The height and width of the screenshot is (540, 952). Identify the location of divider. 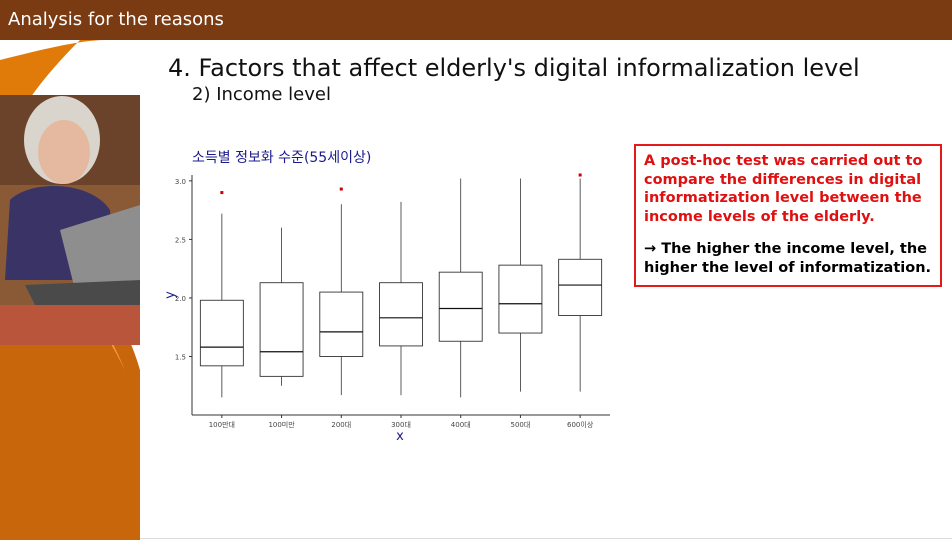
(546, 538).